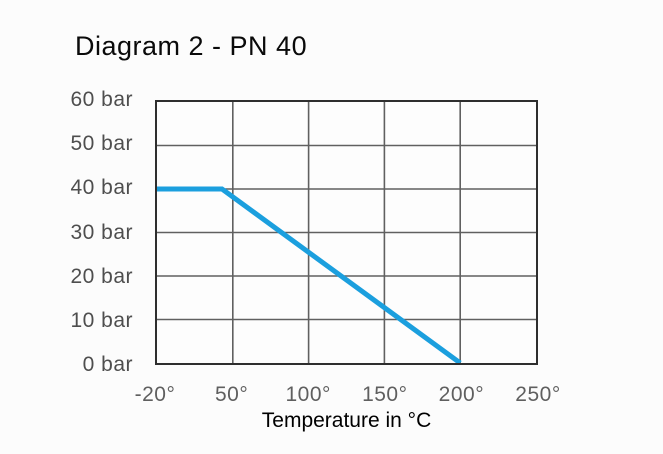 This screenshot has width=663, height=454. What do you see at coordinates (346, 420) in the screenshot?
I see `x-axis-title: Temperature in °C` at bounding box center [346, 420].